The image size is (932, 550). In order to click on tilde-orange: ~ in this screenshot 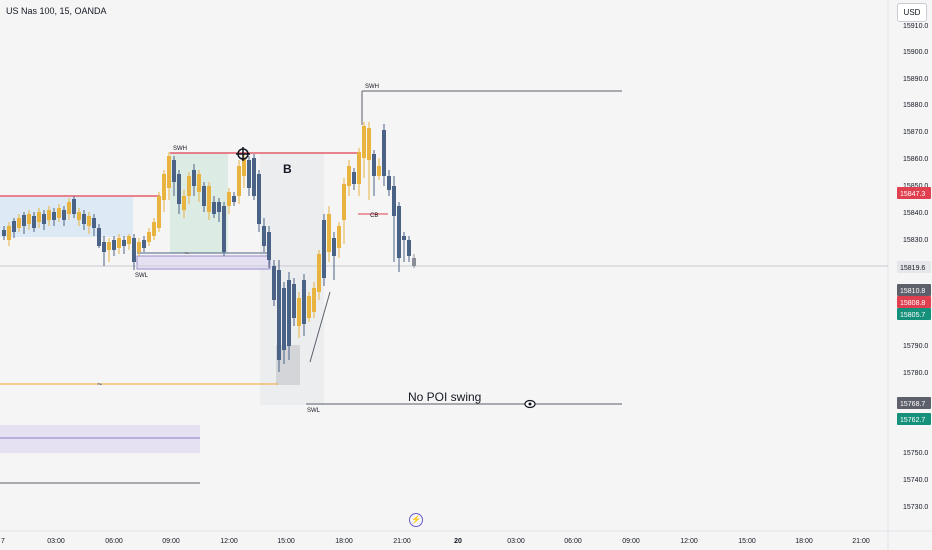, I will do `click(99, 384)`.